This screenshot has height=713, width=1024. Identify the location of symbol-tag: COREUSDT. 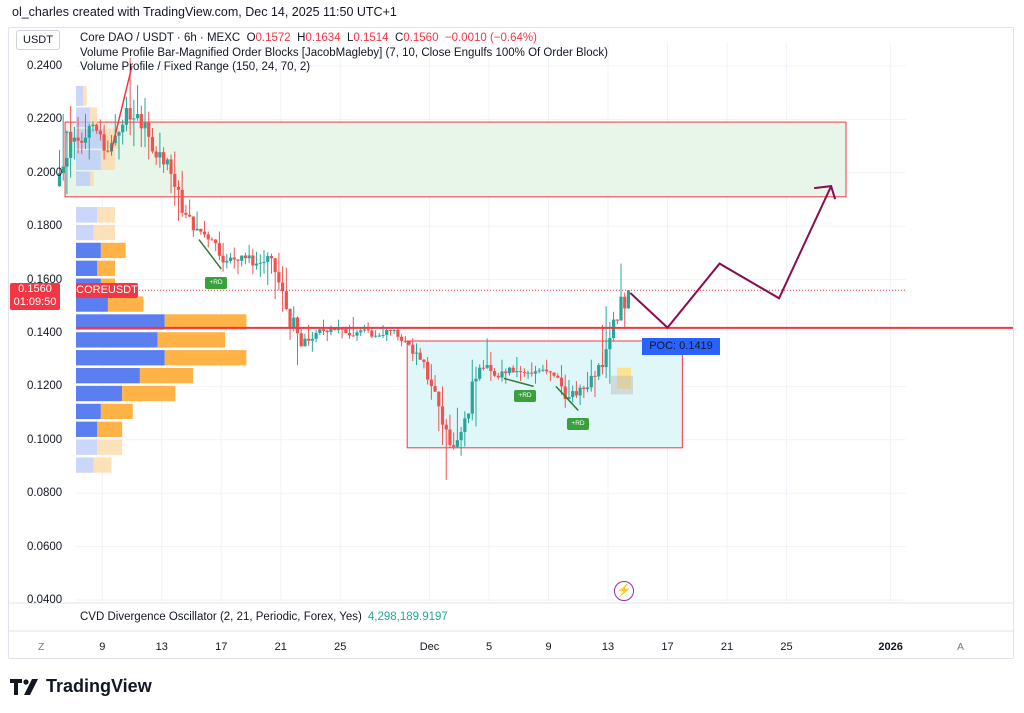
(107, 290).